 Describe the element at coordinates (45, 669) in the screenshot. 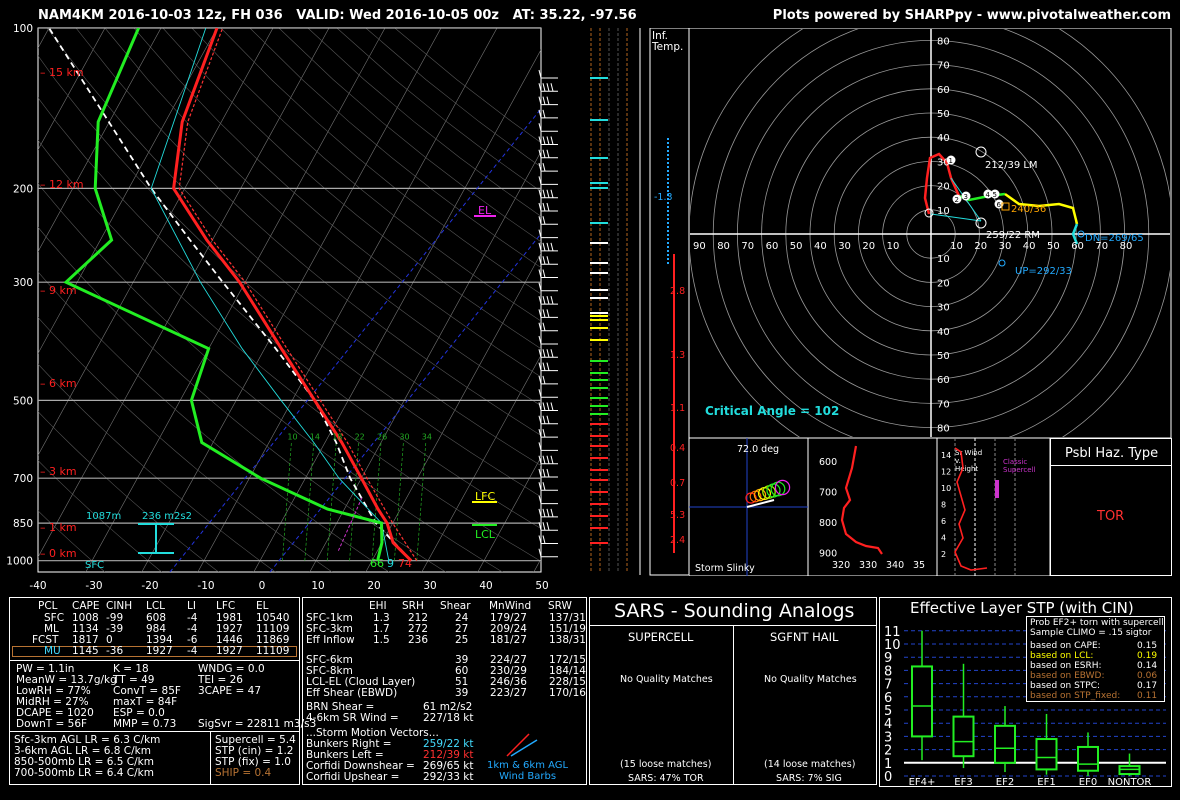

I see `index-value: PW = 1.1in` at that location.